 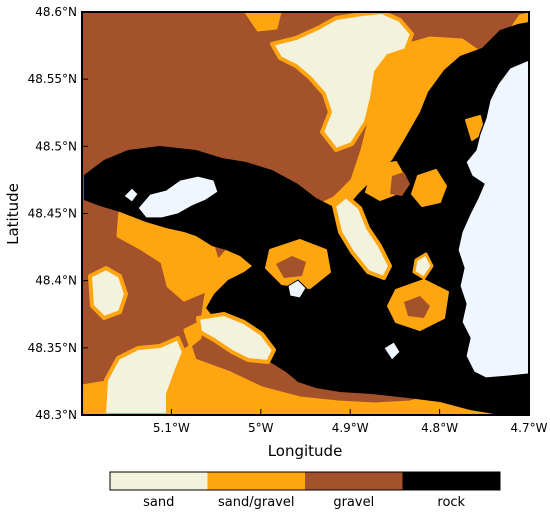 I want to click on y-tick-label: 48.35°N, so click(x=52, y=348).